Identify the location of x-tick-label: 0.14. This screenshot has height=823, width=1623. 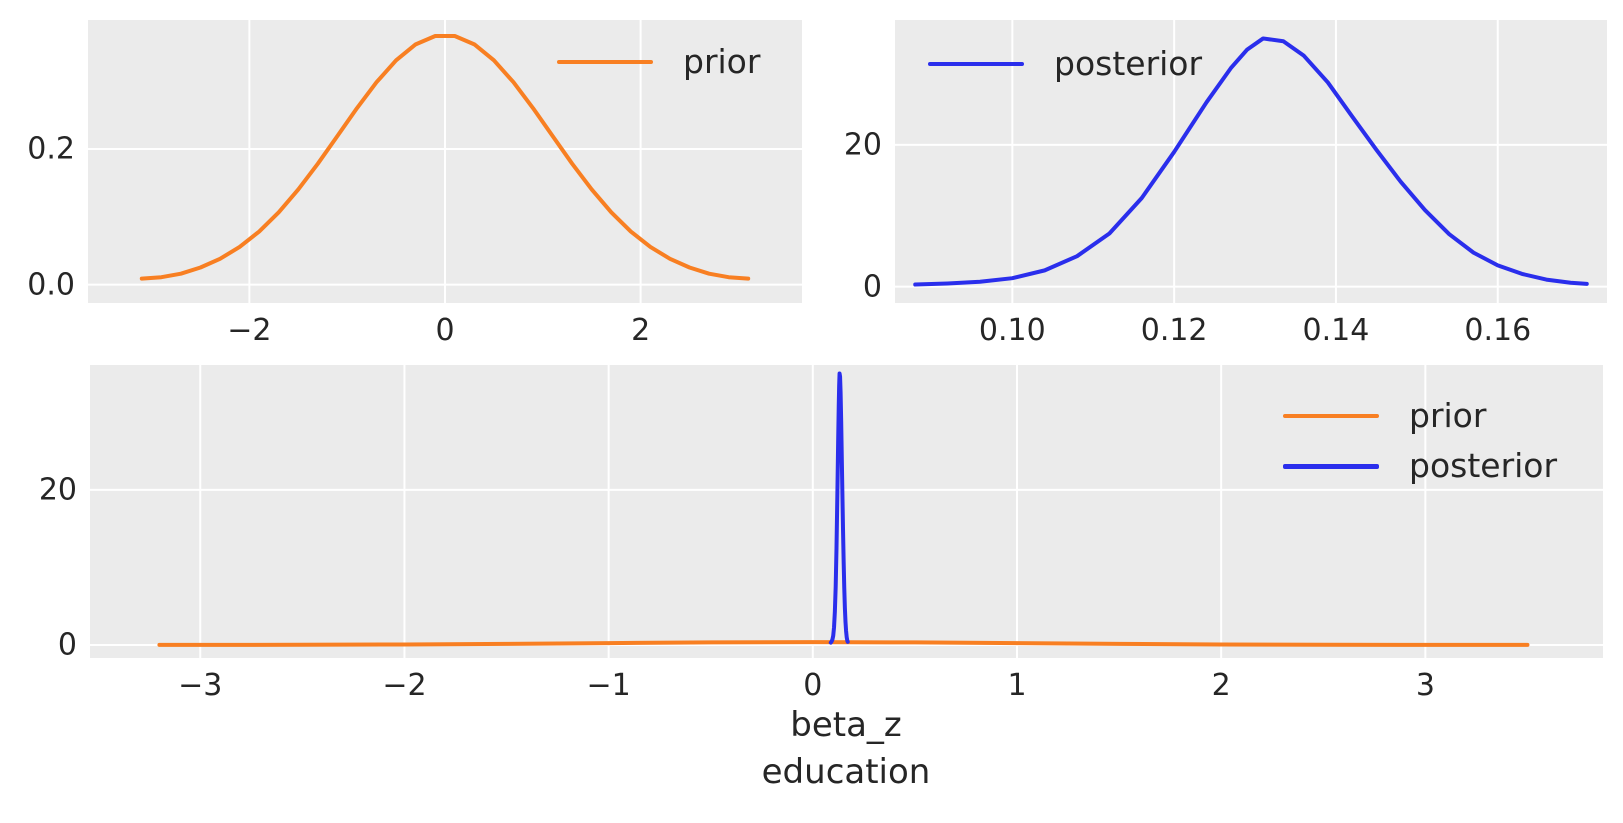
(1336, 330).